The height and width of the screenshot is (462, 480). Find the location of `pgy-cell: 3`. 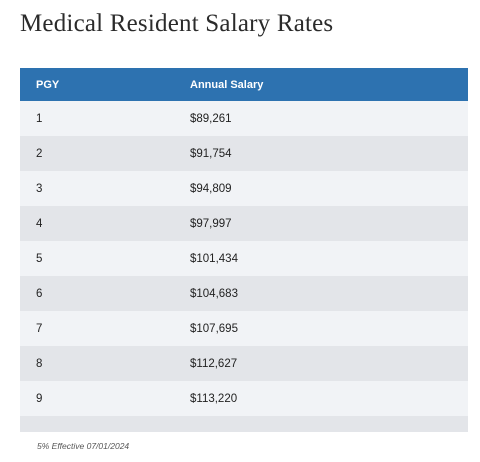

pgy-cell: 3 is located at coordinates (39, 188).